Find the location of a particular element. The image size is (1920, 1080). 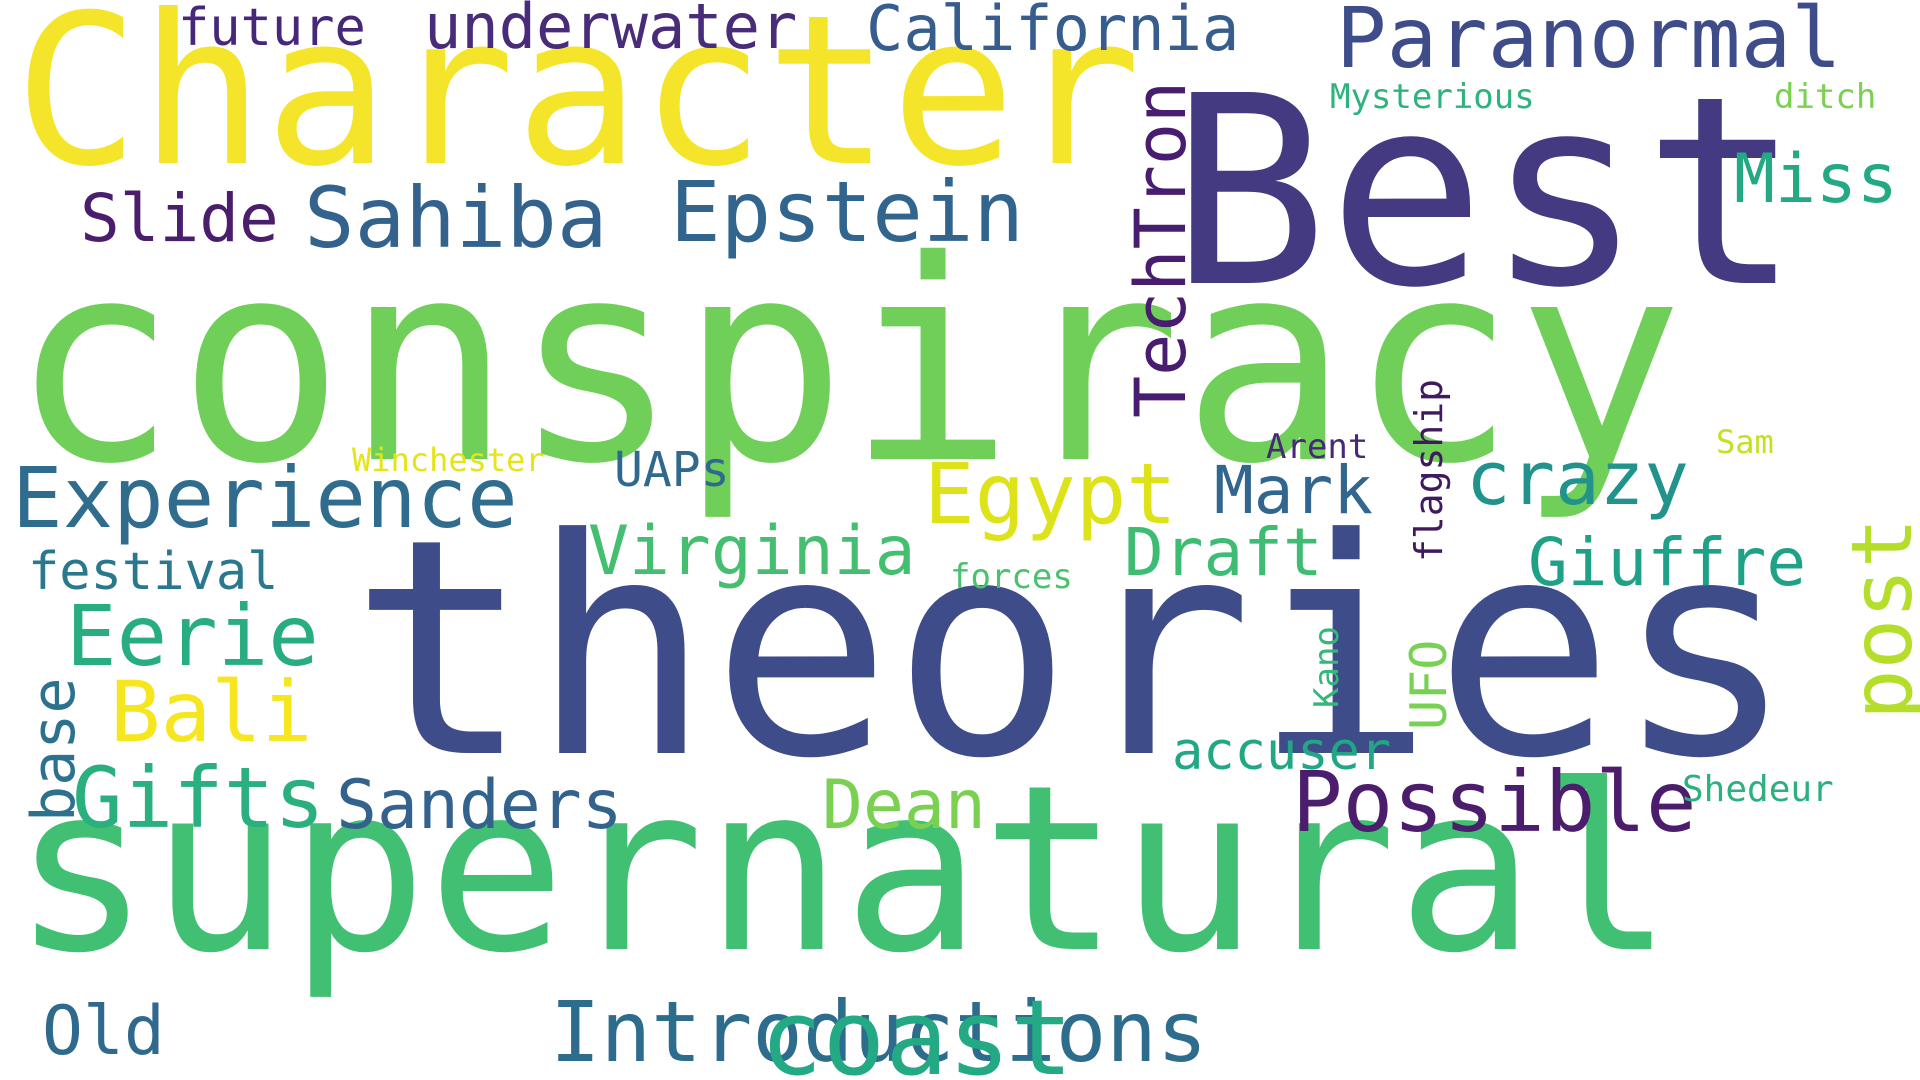

word-flagship: flagship is located at coordinates (1429, 470).